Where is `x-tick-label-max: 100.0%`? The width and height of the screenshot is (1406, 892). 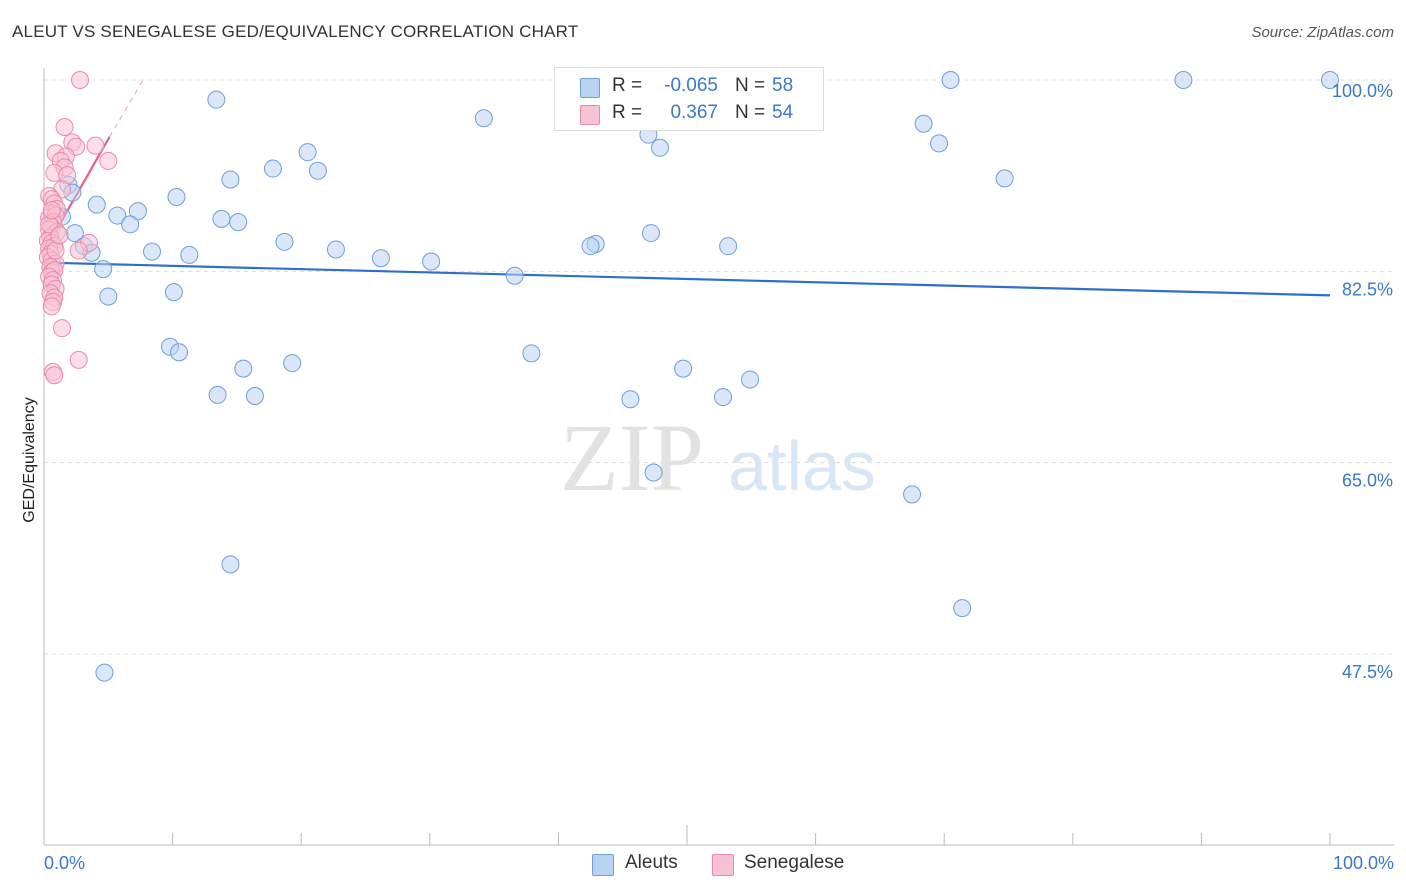
x-tick-label-max: 100.0% is located at coordinates (1363, 863).